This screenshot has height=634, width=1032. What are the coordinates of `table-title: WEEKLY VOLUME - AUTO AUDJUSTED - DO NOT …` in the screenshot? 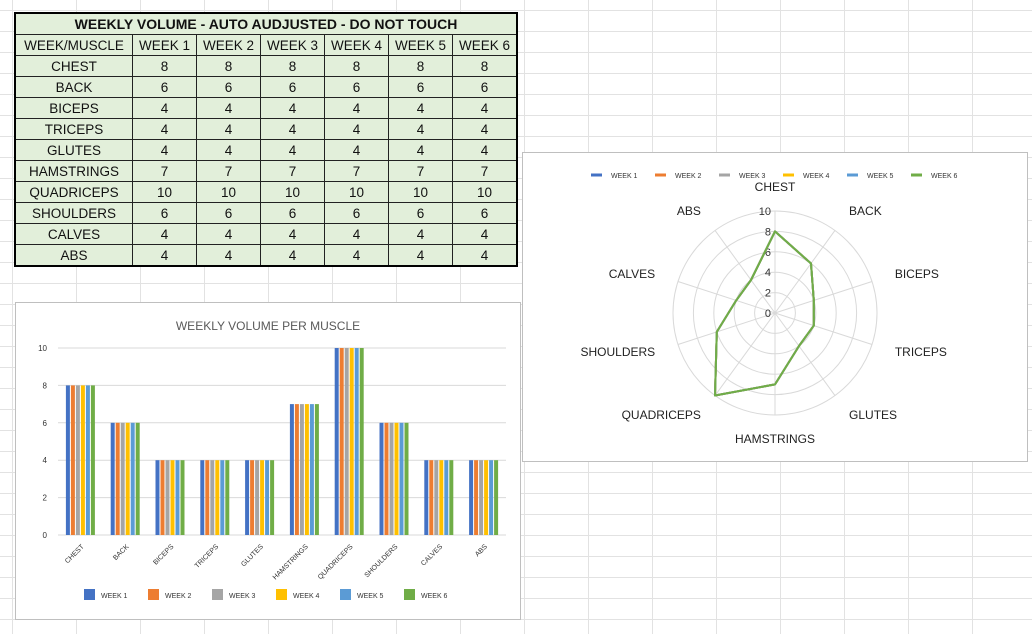 It's located at (266, 23).